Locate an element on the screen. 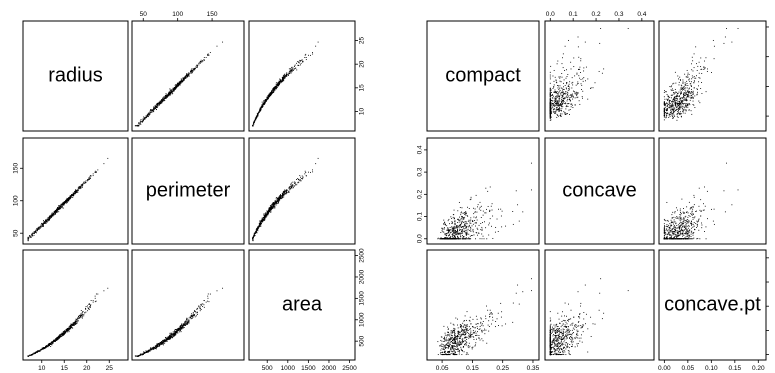  panel-frame is located at coordinates (188, 191).